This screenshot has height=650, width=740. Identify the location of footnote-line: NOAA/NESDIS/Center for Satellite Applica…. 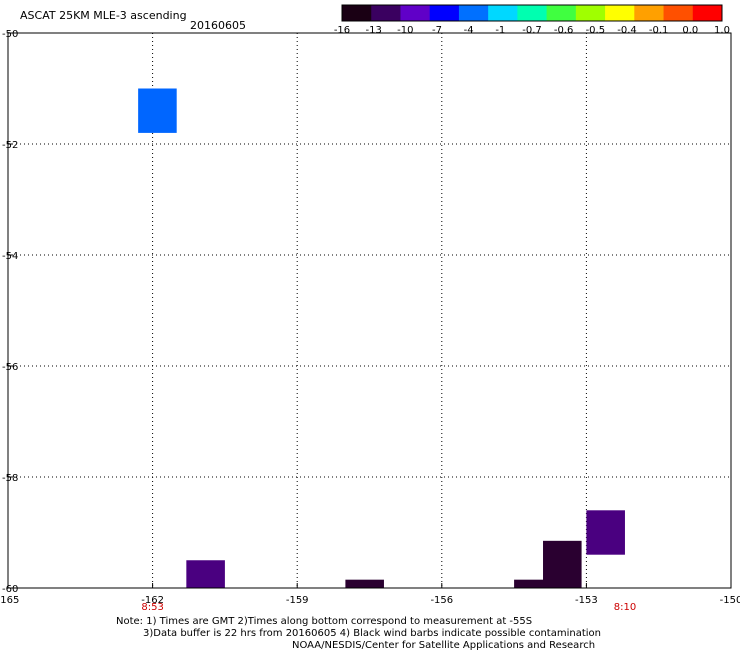
(443, 645).